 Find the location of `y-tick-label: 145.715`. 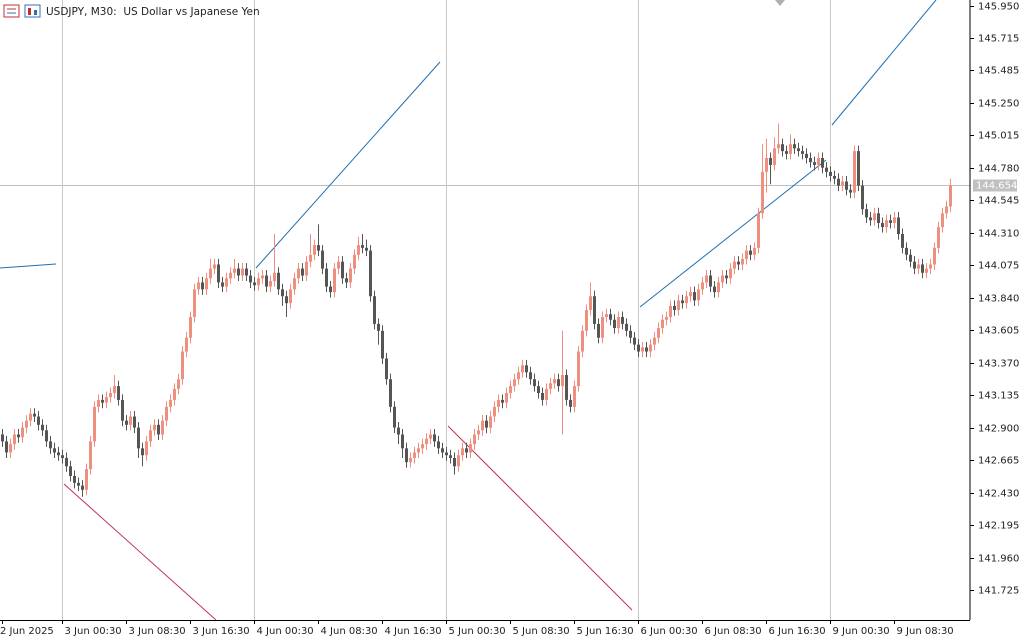

y-tick-label: 145.715 is located at coordinates (998, 39).